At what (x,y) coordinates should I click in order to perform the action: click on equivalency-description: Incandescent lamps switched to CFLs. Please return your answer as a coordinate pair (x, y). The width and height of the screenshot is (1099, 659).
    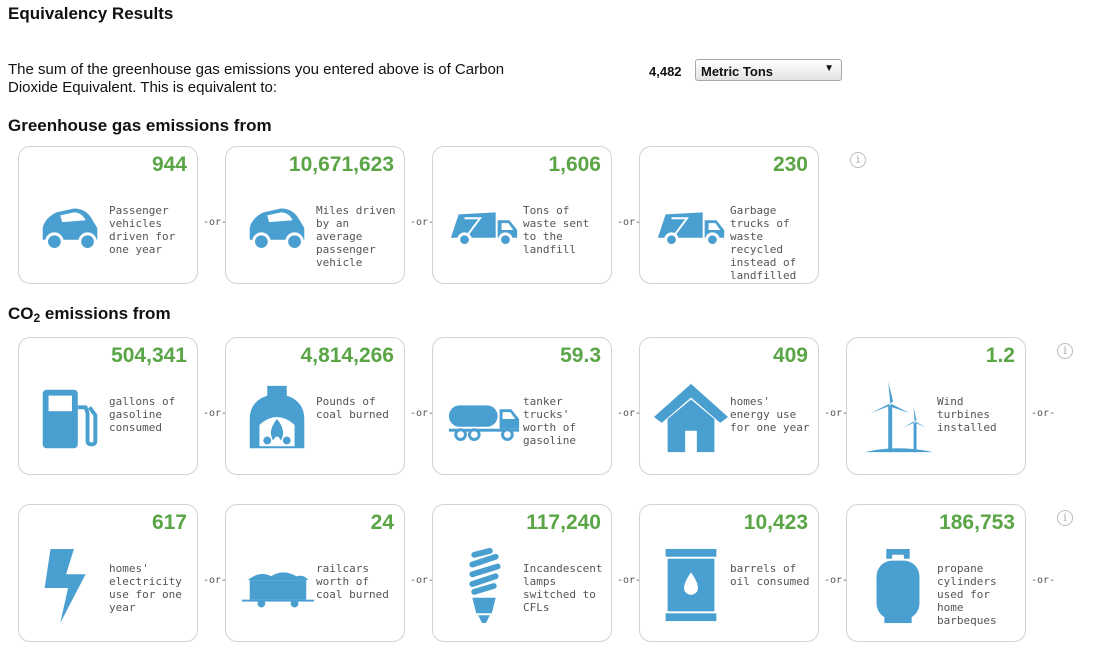
    Looking at the image, I should click on (563, 588).